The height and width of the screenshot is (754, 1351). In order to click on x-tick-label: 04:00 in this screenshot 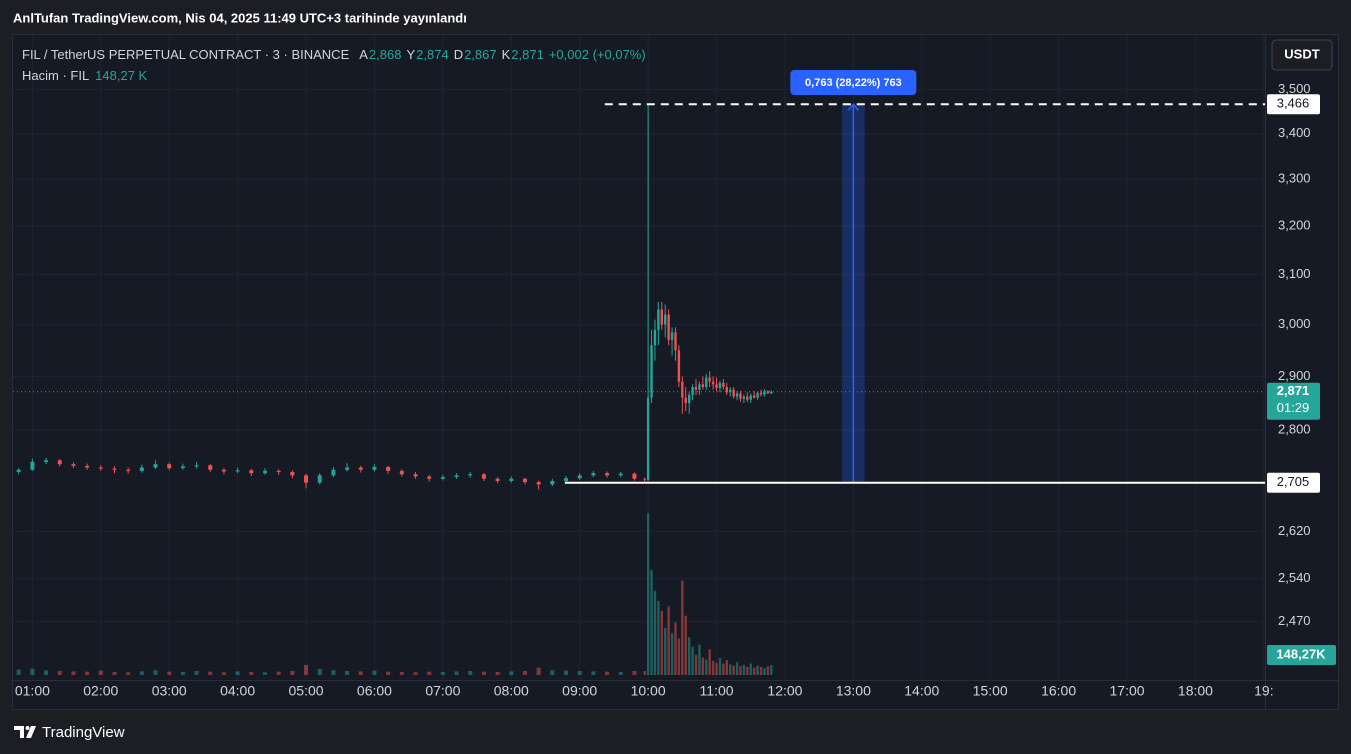, I will do `click(237, 691)`.